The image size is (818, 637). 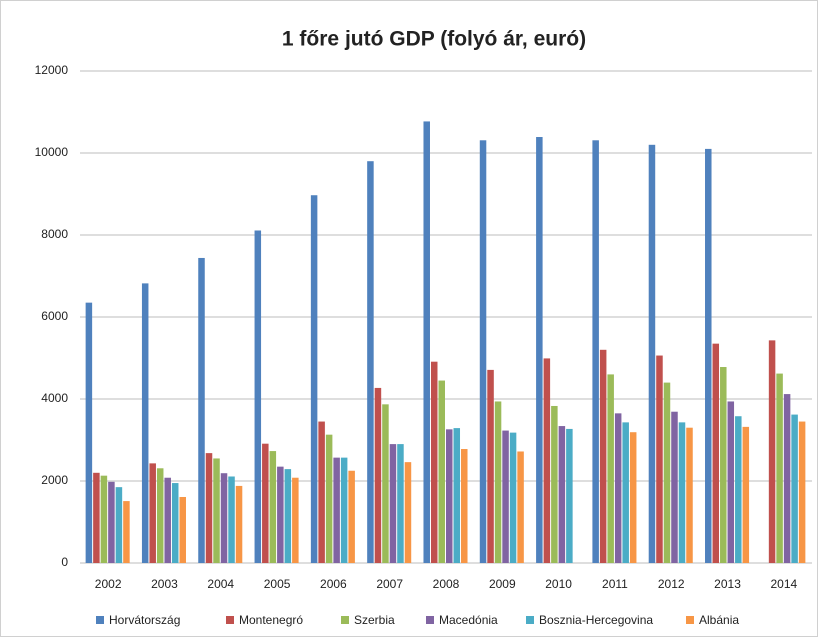 I want to click on x-tick-label: 2005, so click(x=277, y=584).